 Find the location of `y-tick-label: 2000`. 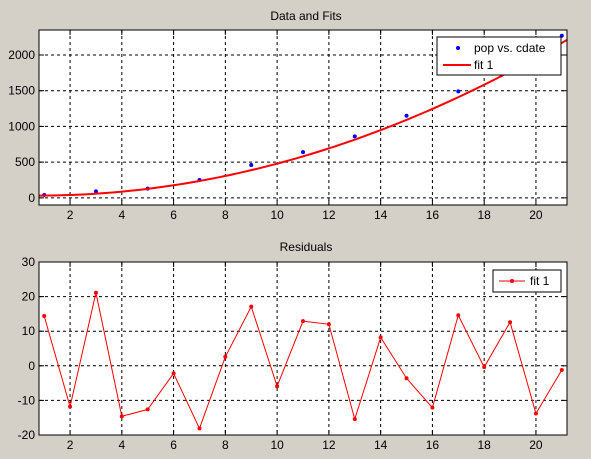

y-tick-label: 2000 is located at coordinates (21, 55).